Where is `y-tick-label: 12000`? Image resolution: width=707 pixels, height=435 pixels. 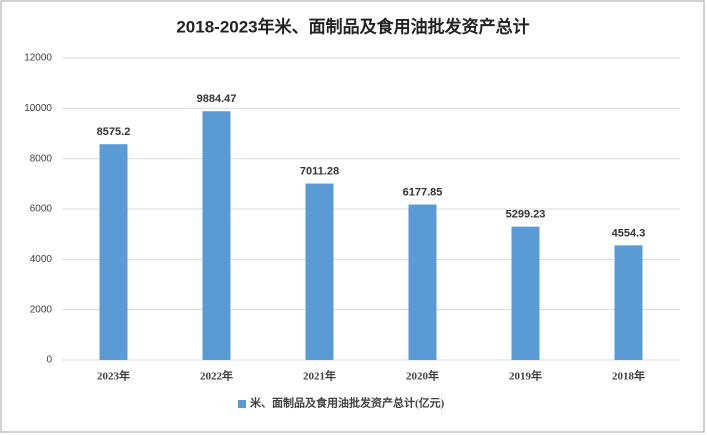
y-tick-label: 12000 is located at coordinates (38, 58).